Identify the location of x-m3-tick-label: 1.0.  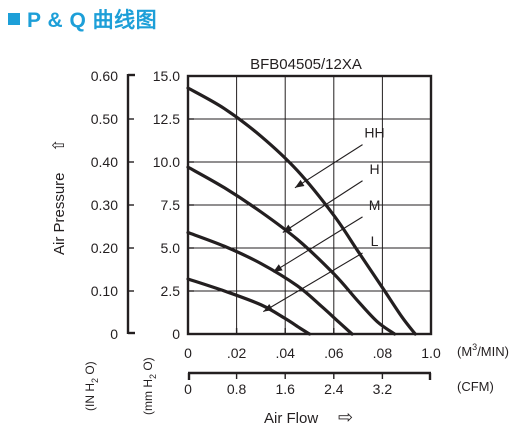
(431, 353).